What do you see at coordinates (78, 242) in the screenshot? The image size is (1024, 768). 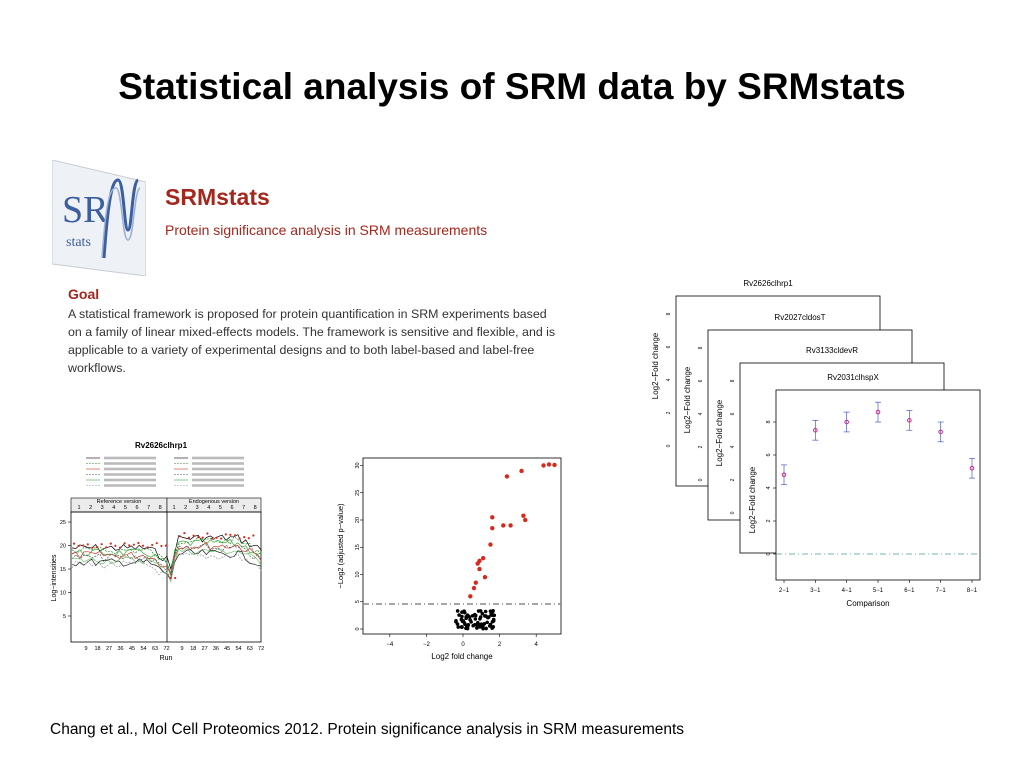 I see `svg-text: stats` at bounding box center [78, 242].